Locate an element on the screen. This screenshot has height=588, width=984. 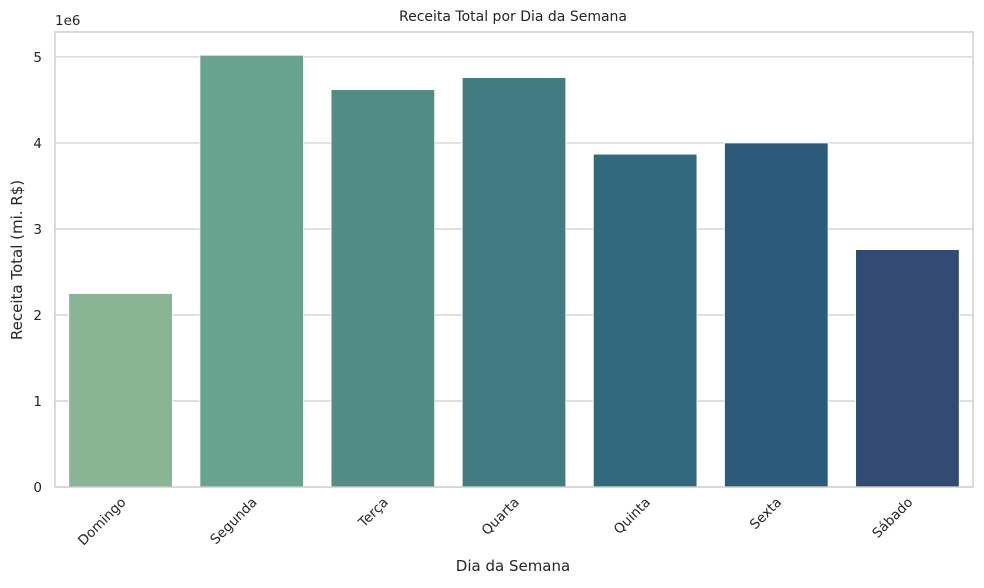
y-tick-label: 4 is located at coordinates (37, 144).